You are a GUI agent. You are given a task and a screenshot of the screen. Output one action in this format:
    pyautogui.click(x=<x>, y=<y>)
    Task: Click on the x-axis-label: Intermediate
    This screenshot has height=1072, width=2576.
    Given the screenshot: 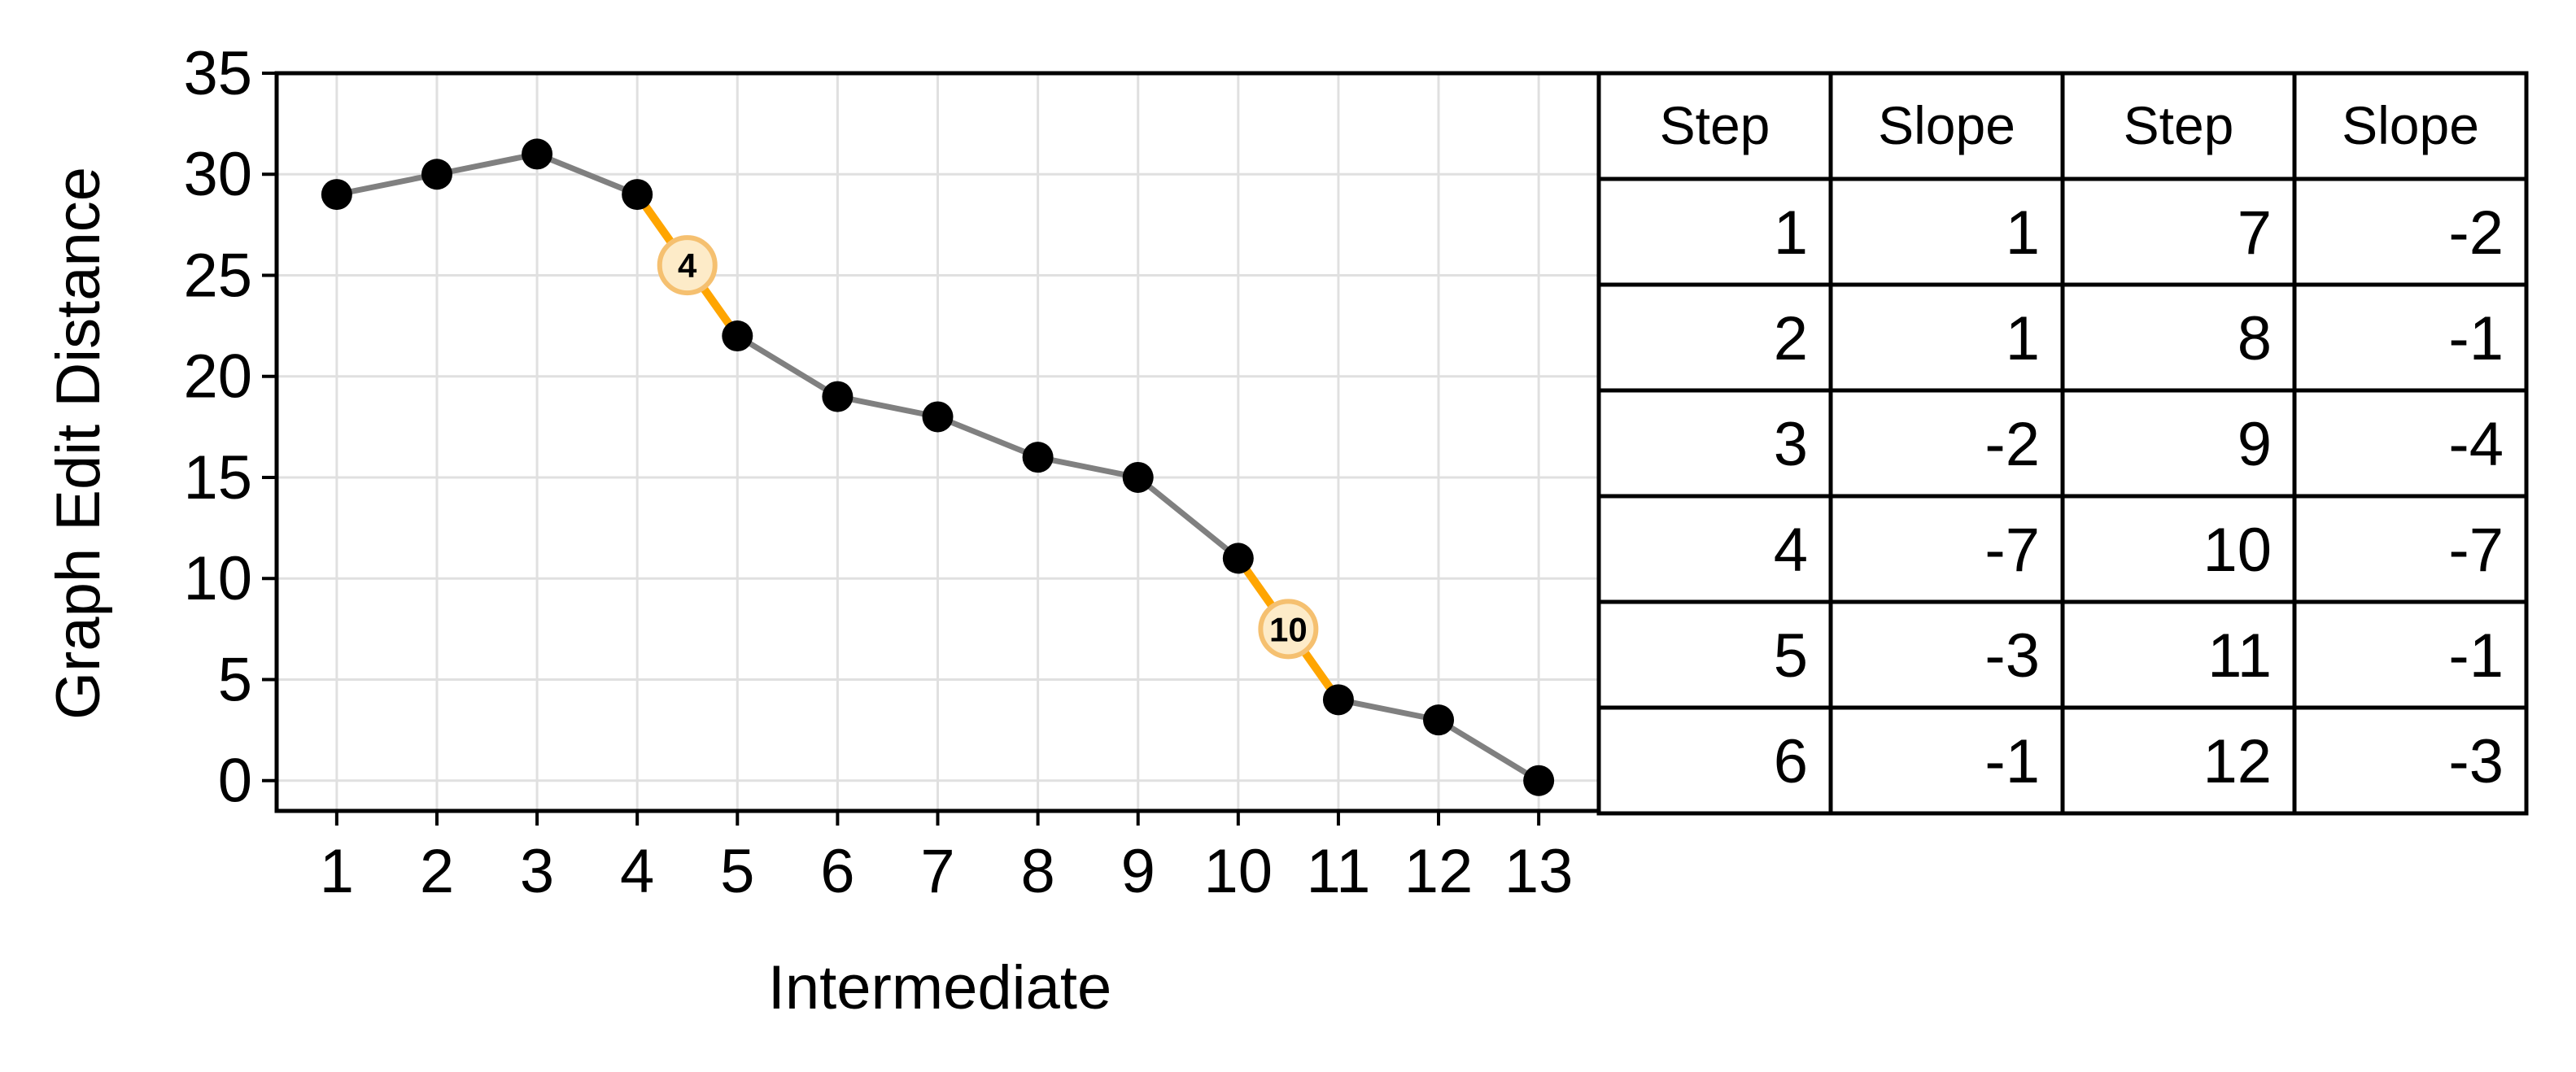 What is the action you would take?
    pyautogui.click(x=939, y=987)
    